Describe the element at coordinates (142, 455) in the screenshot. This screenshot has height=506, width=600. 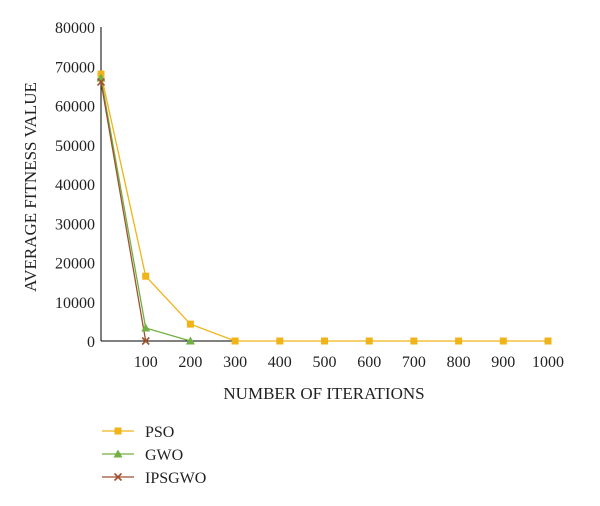
I see `legend-item-gwo: GWO` at that location.